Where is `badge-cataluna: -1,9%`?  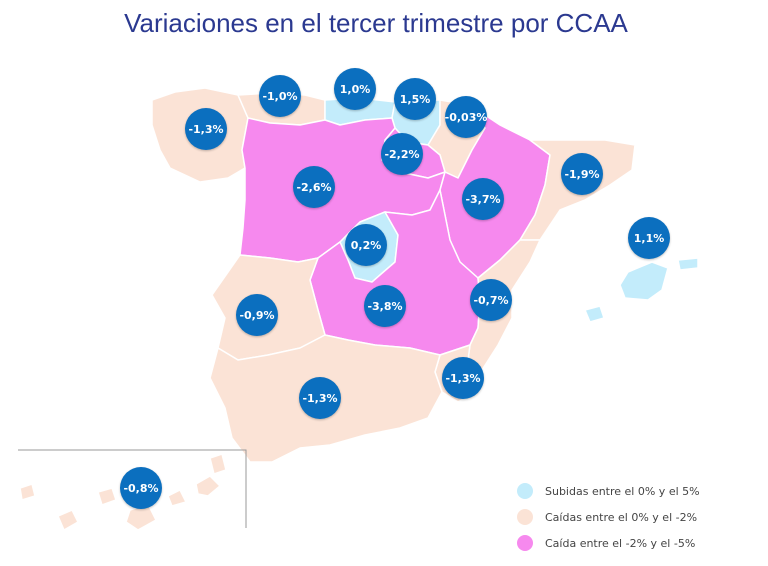 badge-cataluna: -1,9% is located at coordinates (582, 174).